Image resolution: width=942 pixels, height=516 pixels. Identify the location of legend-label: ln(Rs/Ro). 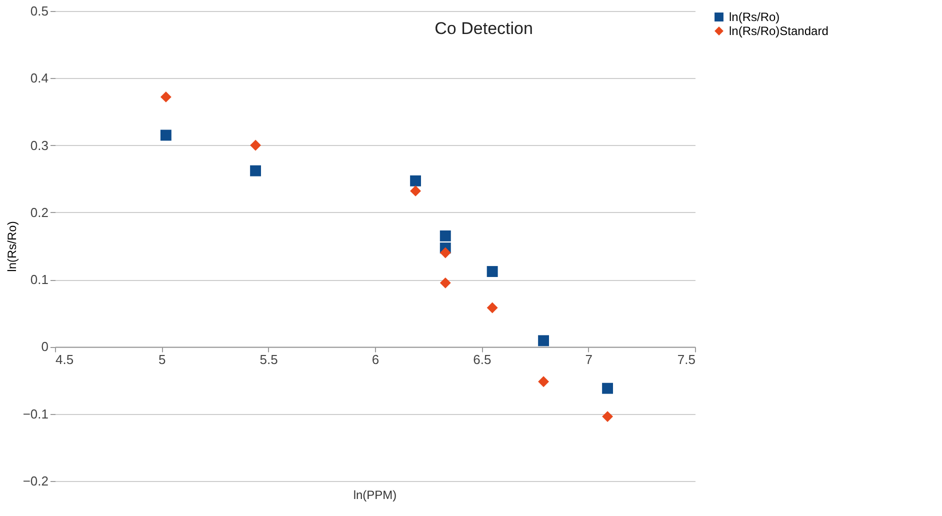
(754, 17).